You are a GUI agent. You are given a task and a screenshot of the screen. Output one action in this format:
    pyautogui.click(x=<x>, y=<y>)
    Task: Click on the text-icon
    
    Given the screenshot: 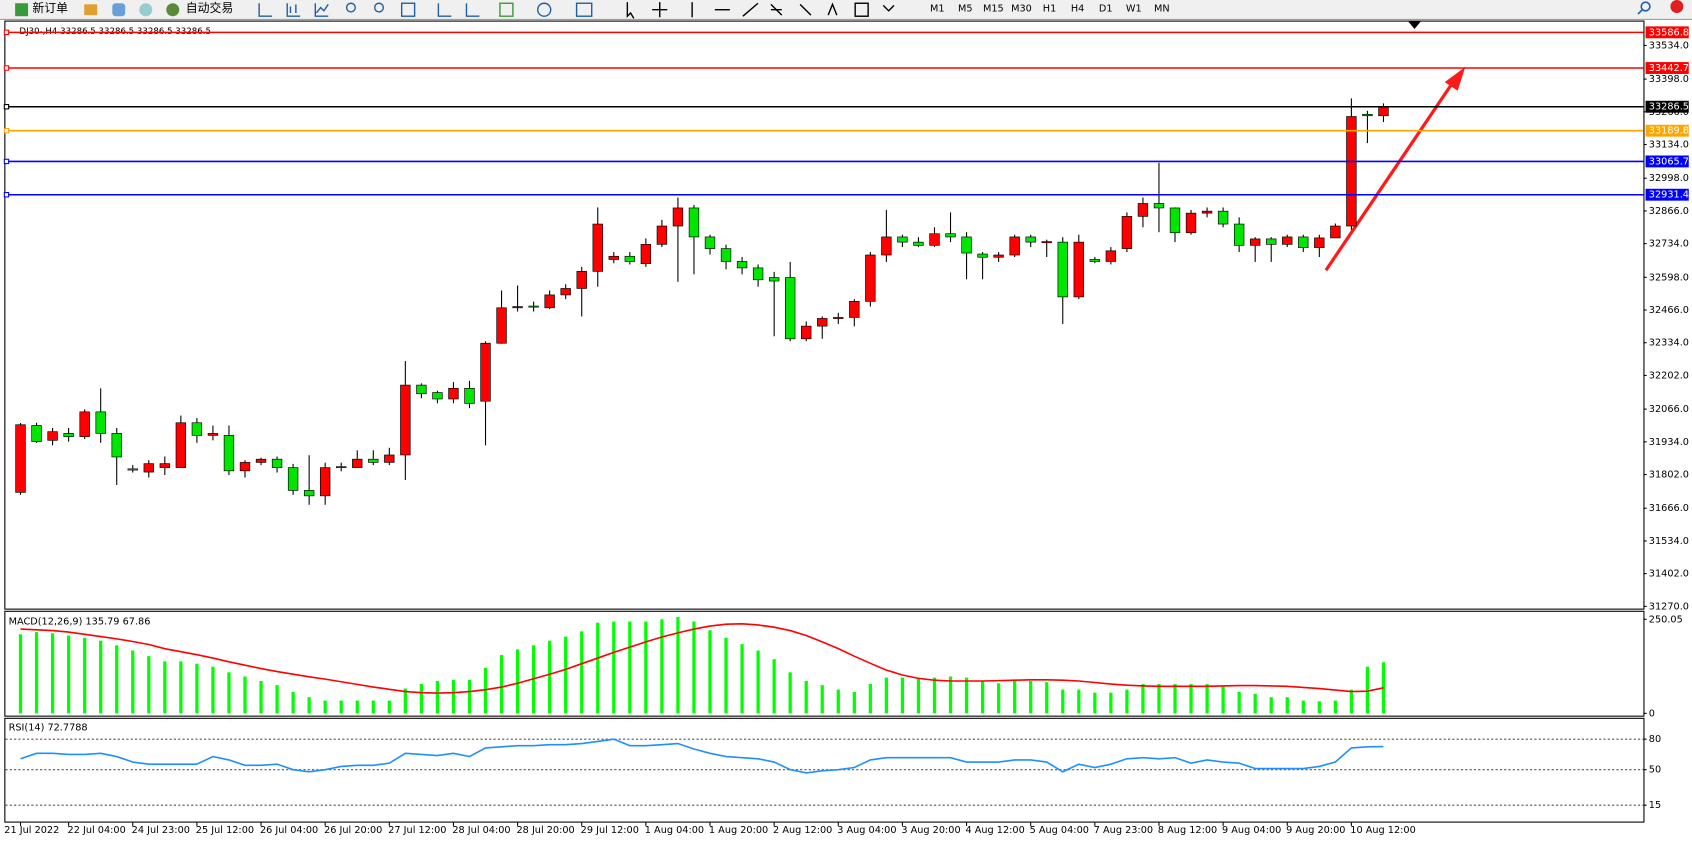 What is the action you would take?
    pyautogui.click(x=832, y=9)
    